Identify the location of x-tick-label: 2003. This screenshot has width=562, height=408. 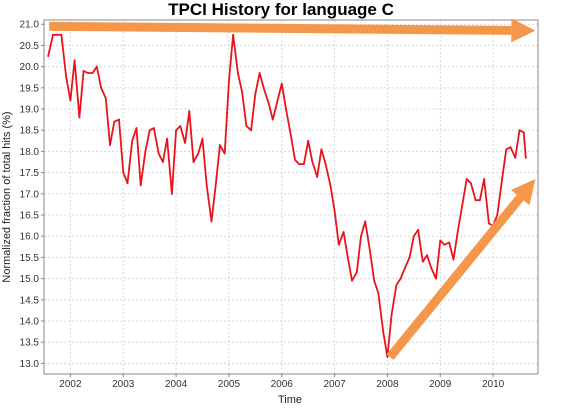
(123, 384).